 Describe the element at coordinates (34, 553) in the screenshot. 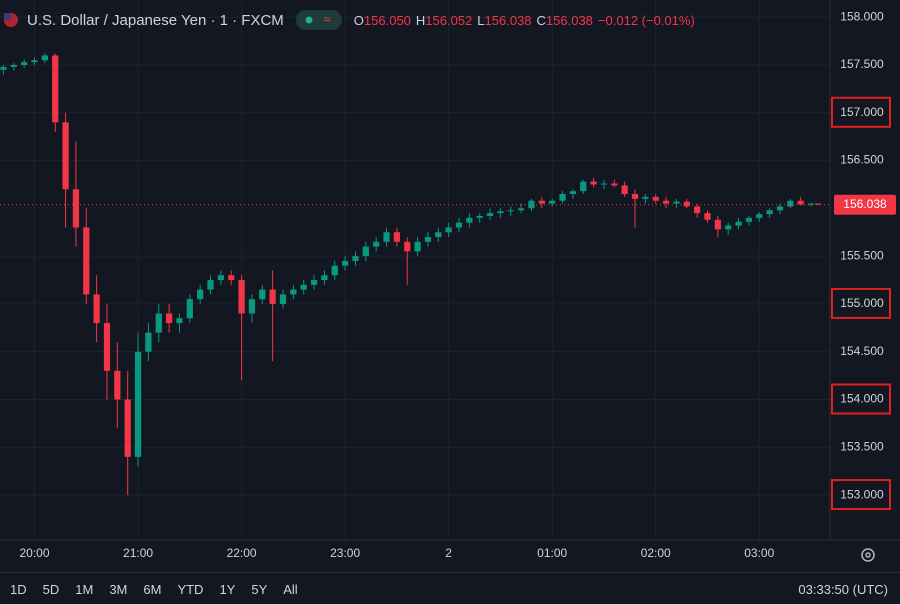

I see `x-tick-label: 20:00` at that location.